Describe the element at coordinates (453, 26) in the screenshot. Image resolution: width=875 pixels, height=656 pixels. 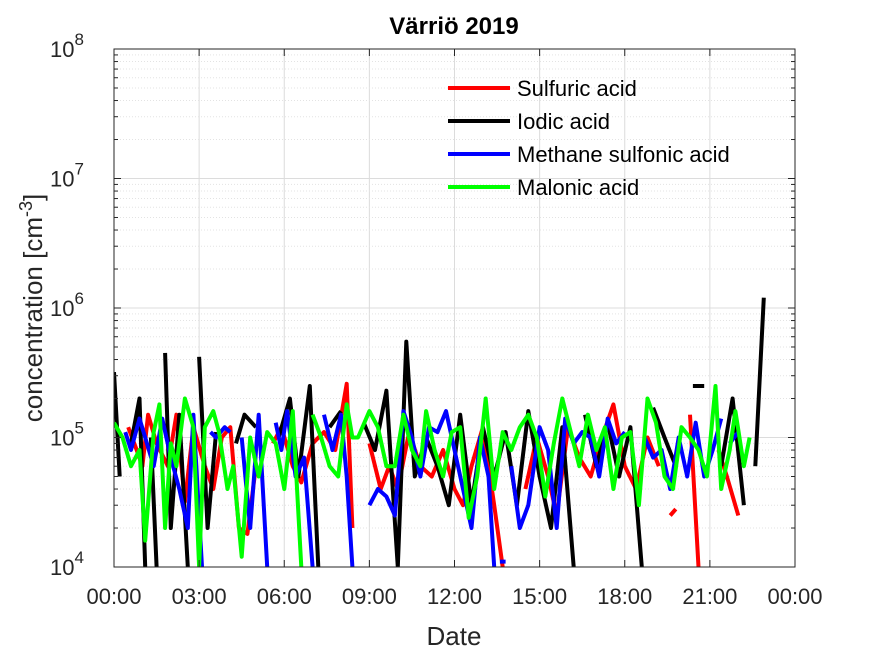
I see `chart-title: Värriö 2019` at that location.